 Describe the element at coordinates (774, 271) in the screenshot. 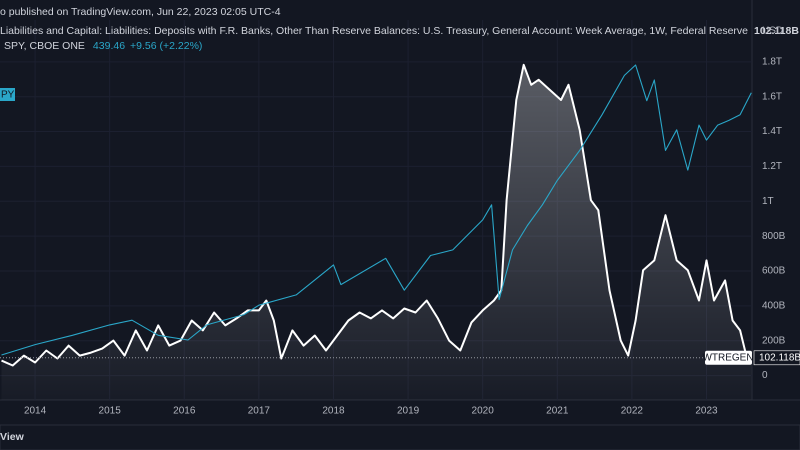

I see `y-tick-label: 600B` at that location.